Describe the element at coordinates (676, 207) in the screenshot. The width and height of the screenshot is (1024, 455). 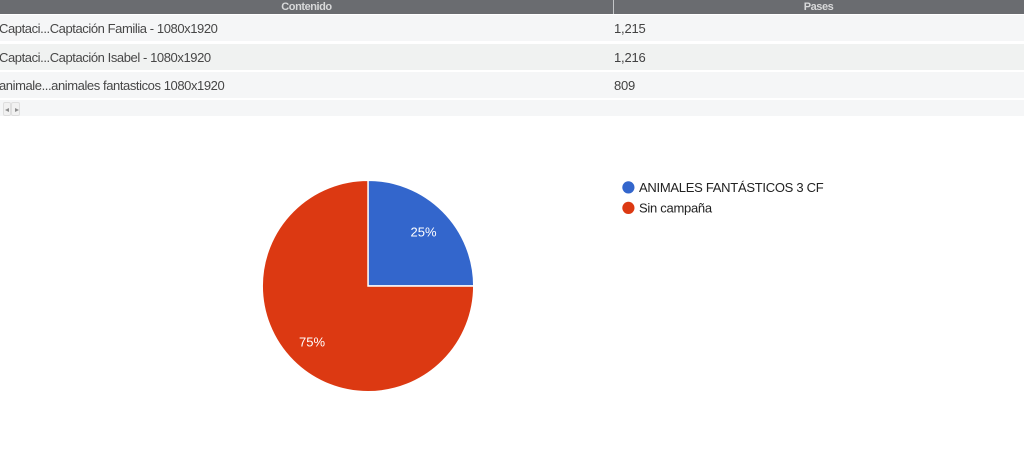
I see `svg-text: Sin campaña` at that location.